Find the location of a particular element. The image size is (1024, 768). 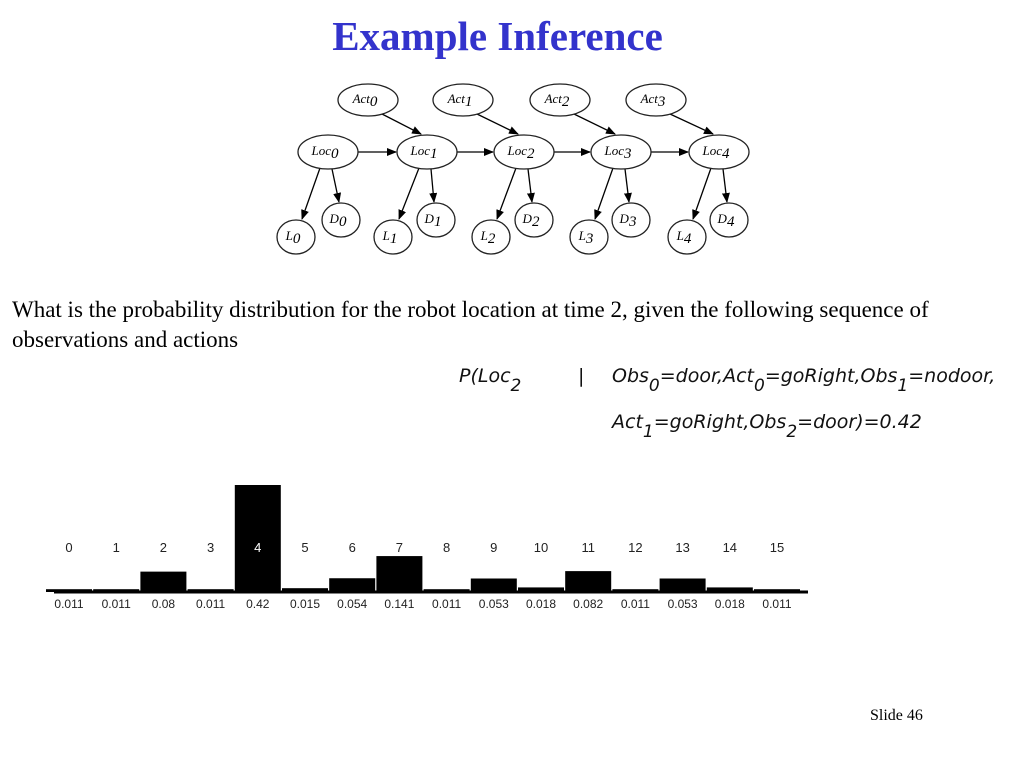

loc-node-3: Loc3 is located at coordinates (621, 152).